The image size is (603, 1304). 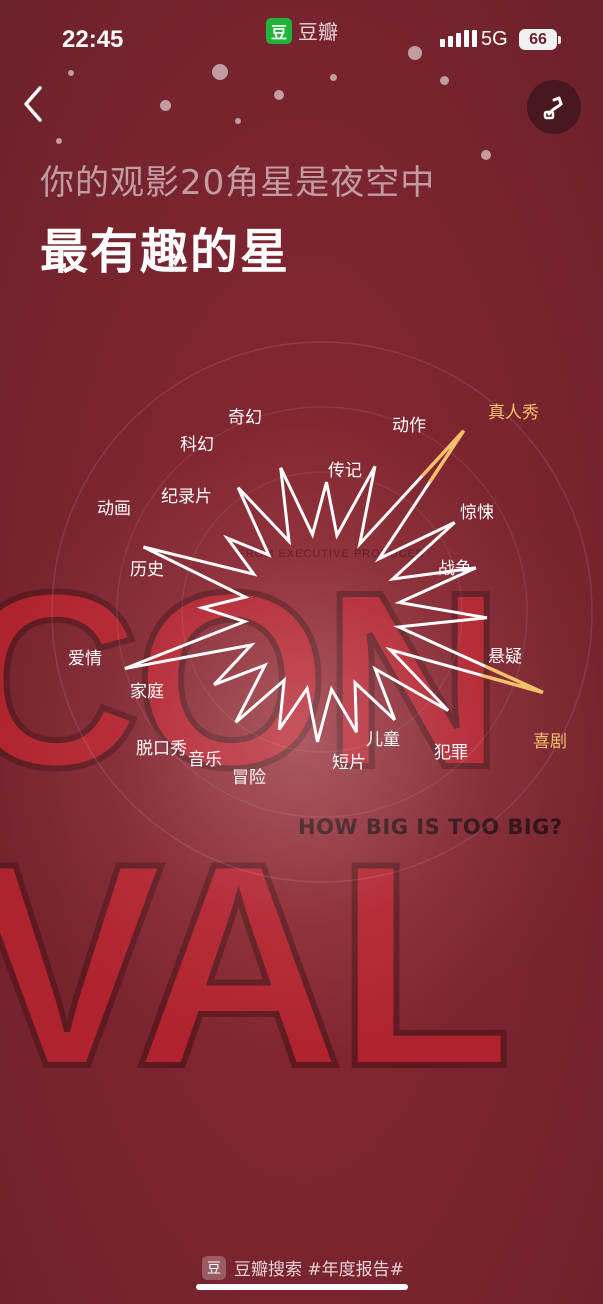 What do you see at coordinates (538, 39) in the screenshot?
I see `battery-icon: 66` at bounding box center [538, 39].